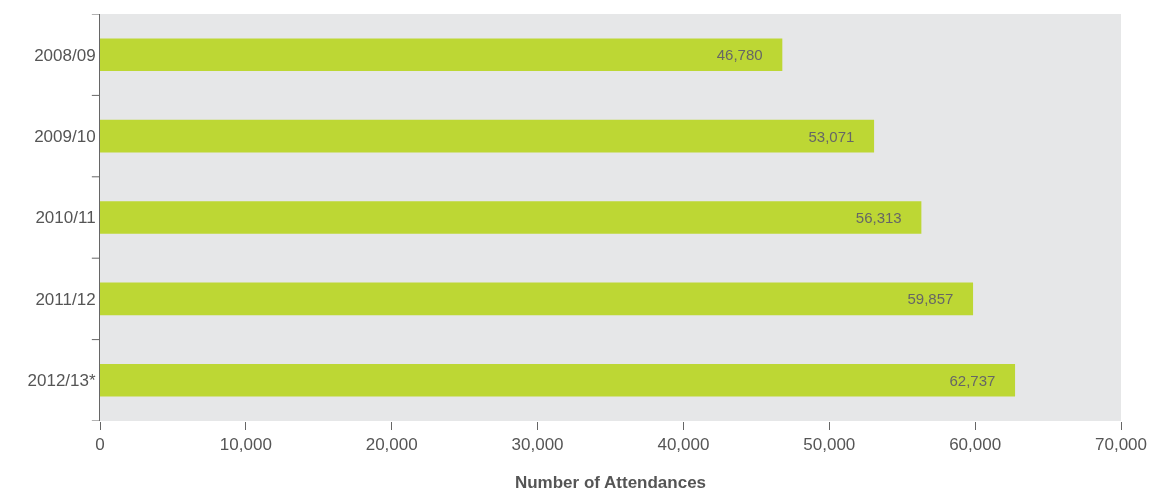 Image resolution: width=1156 pixels, height=501 pixels. I want to click on y-tick-label: 2009/10, so click(65, 137).